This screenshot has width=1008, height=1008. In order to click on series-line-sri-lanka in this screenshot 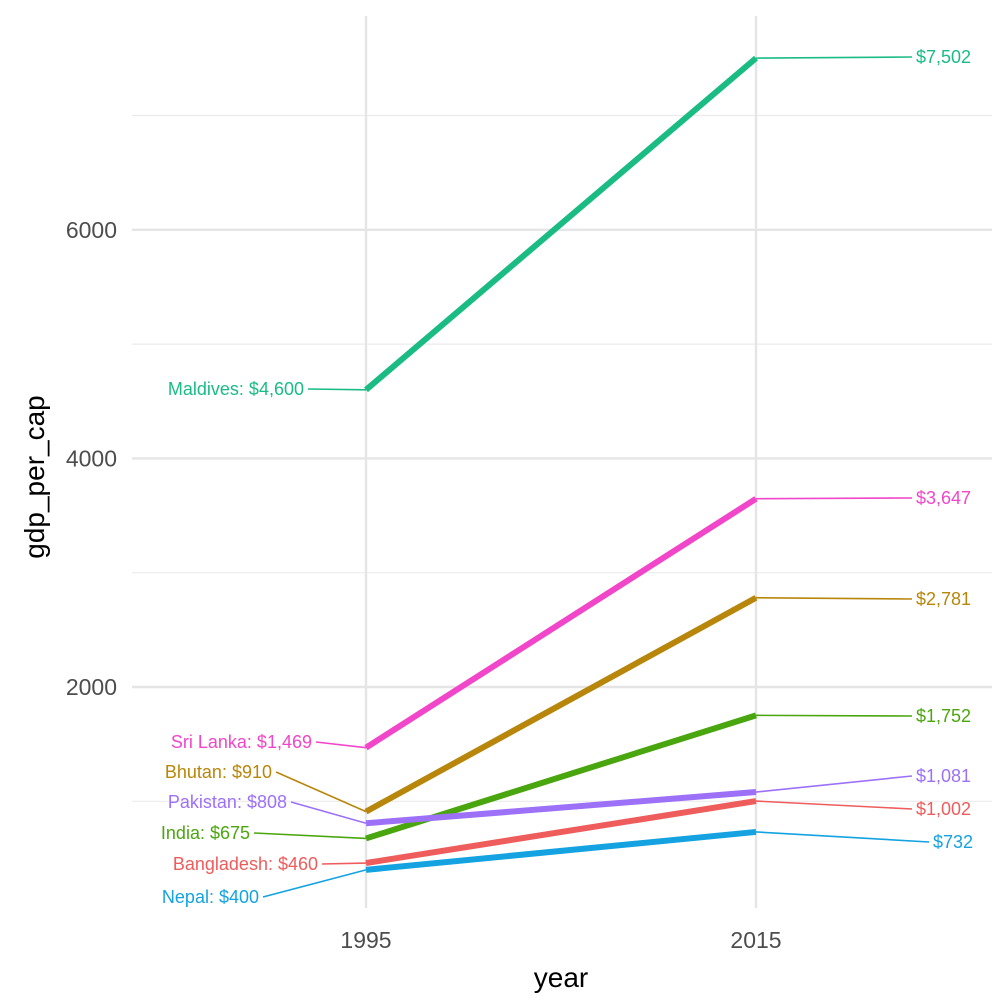, I will do `click(561, 623)`.